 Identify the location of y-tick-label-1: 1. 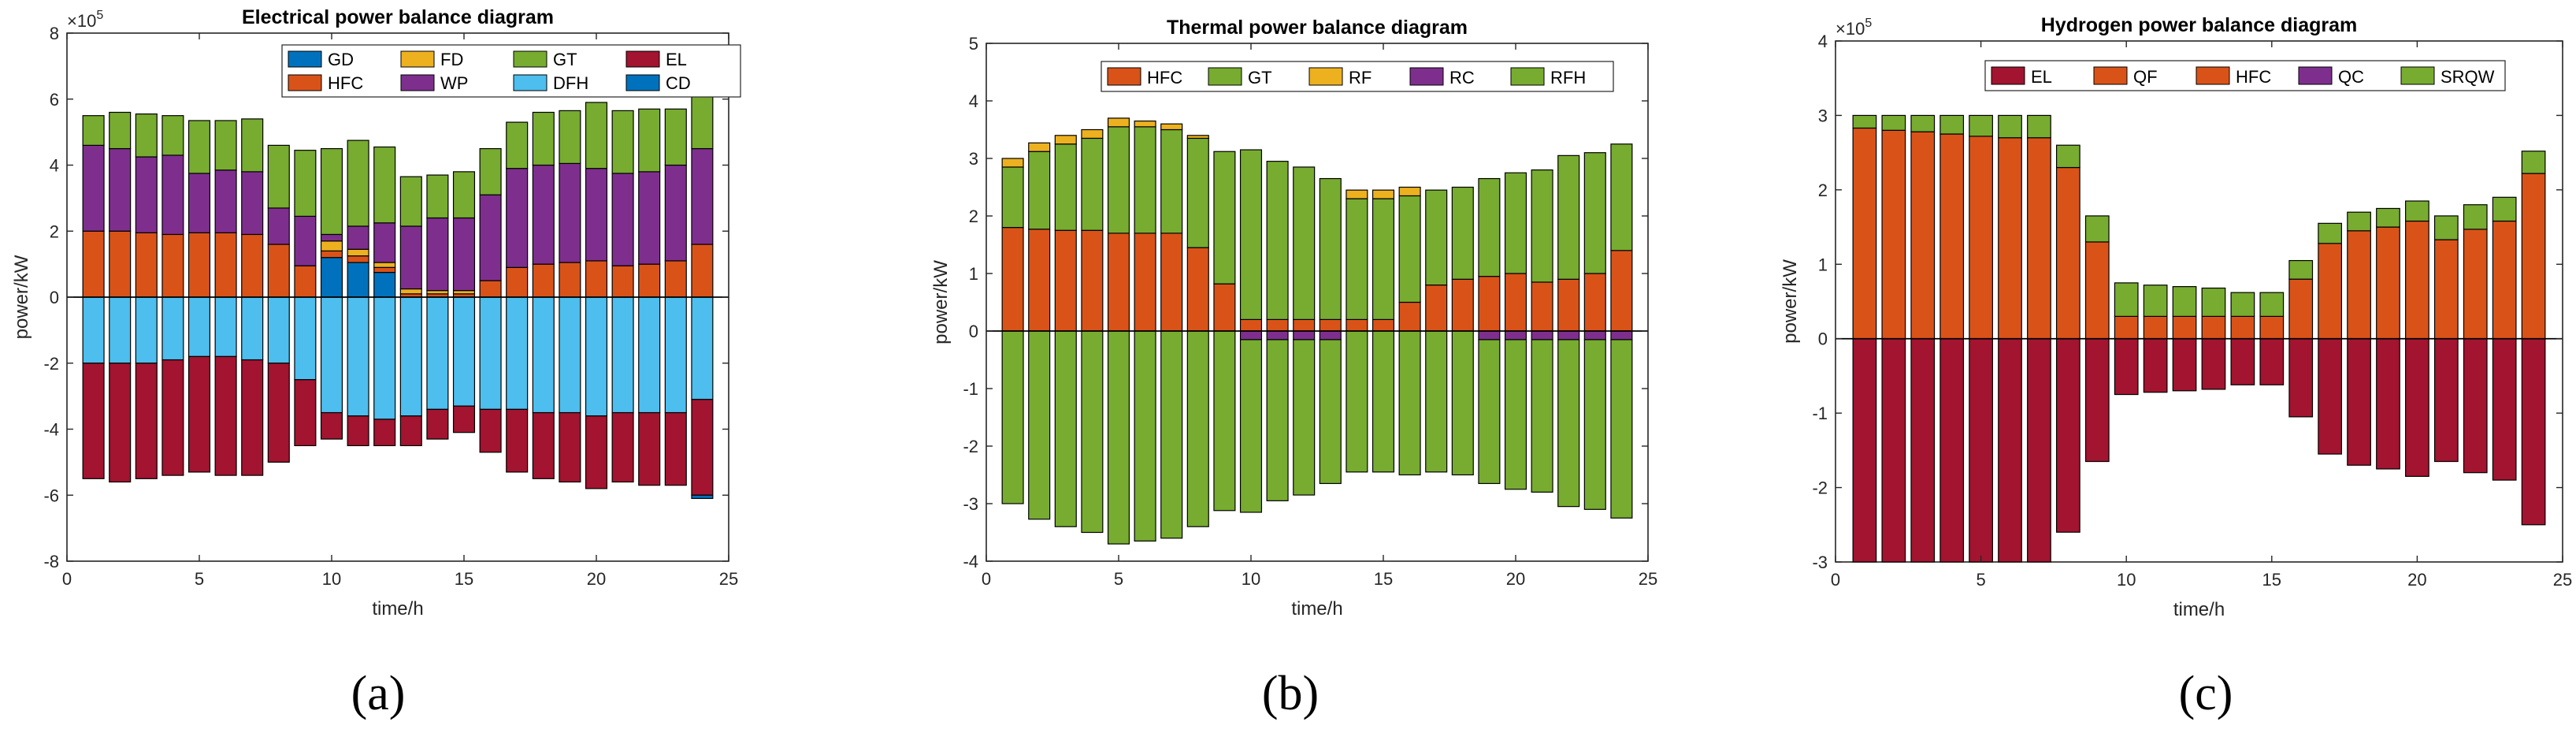
(1823, 264).